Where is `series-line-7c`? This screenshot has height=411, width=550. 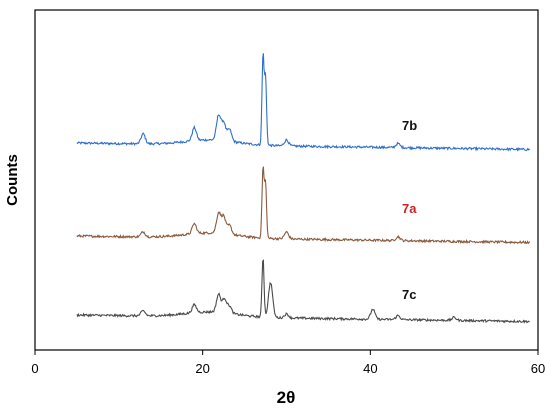
series-line-7c is located at coordinates (303, 291).